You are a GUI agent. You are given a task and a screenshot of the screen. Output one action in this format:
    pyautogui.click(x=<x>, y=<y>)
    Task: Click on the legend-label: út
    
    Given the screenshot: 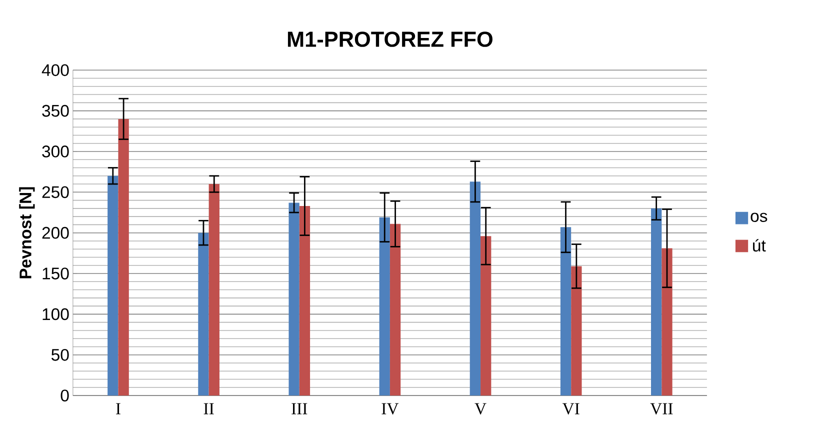 What is the action you would take?
    pyautogui.click(x=759, y=245)
    